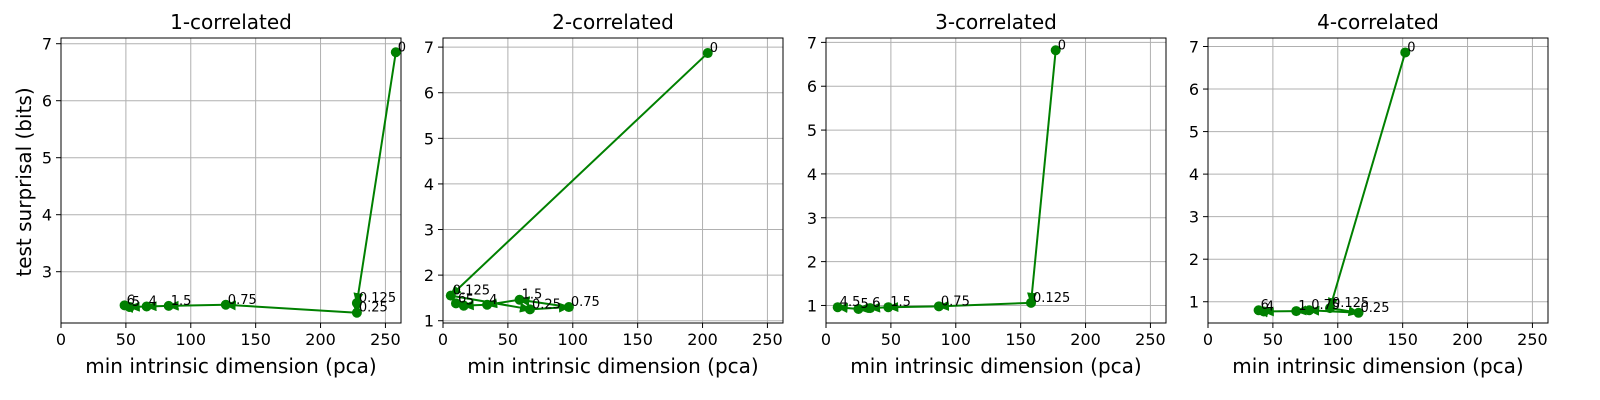 The image size is (1600, 400). I want to click on panel-title: 3-correlated, so click(996, 22).